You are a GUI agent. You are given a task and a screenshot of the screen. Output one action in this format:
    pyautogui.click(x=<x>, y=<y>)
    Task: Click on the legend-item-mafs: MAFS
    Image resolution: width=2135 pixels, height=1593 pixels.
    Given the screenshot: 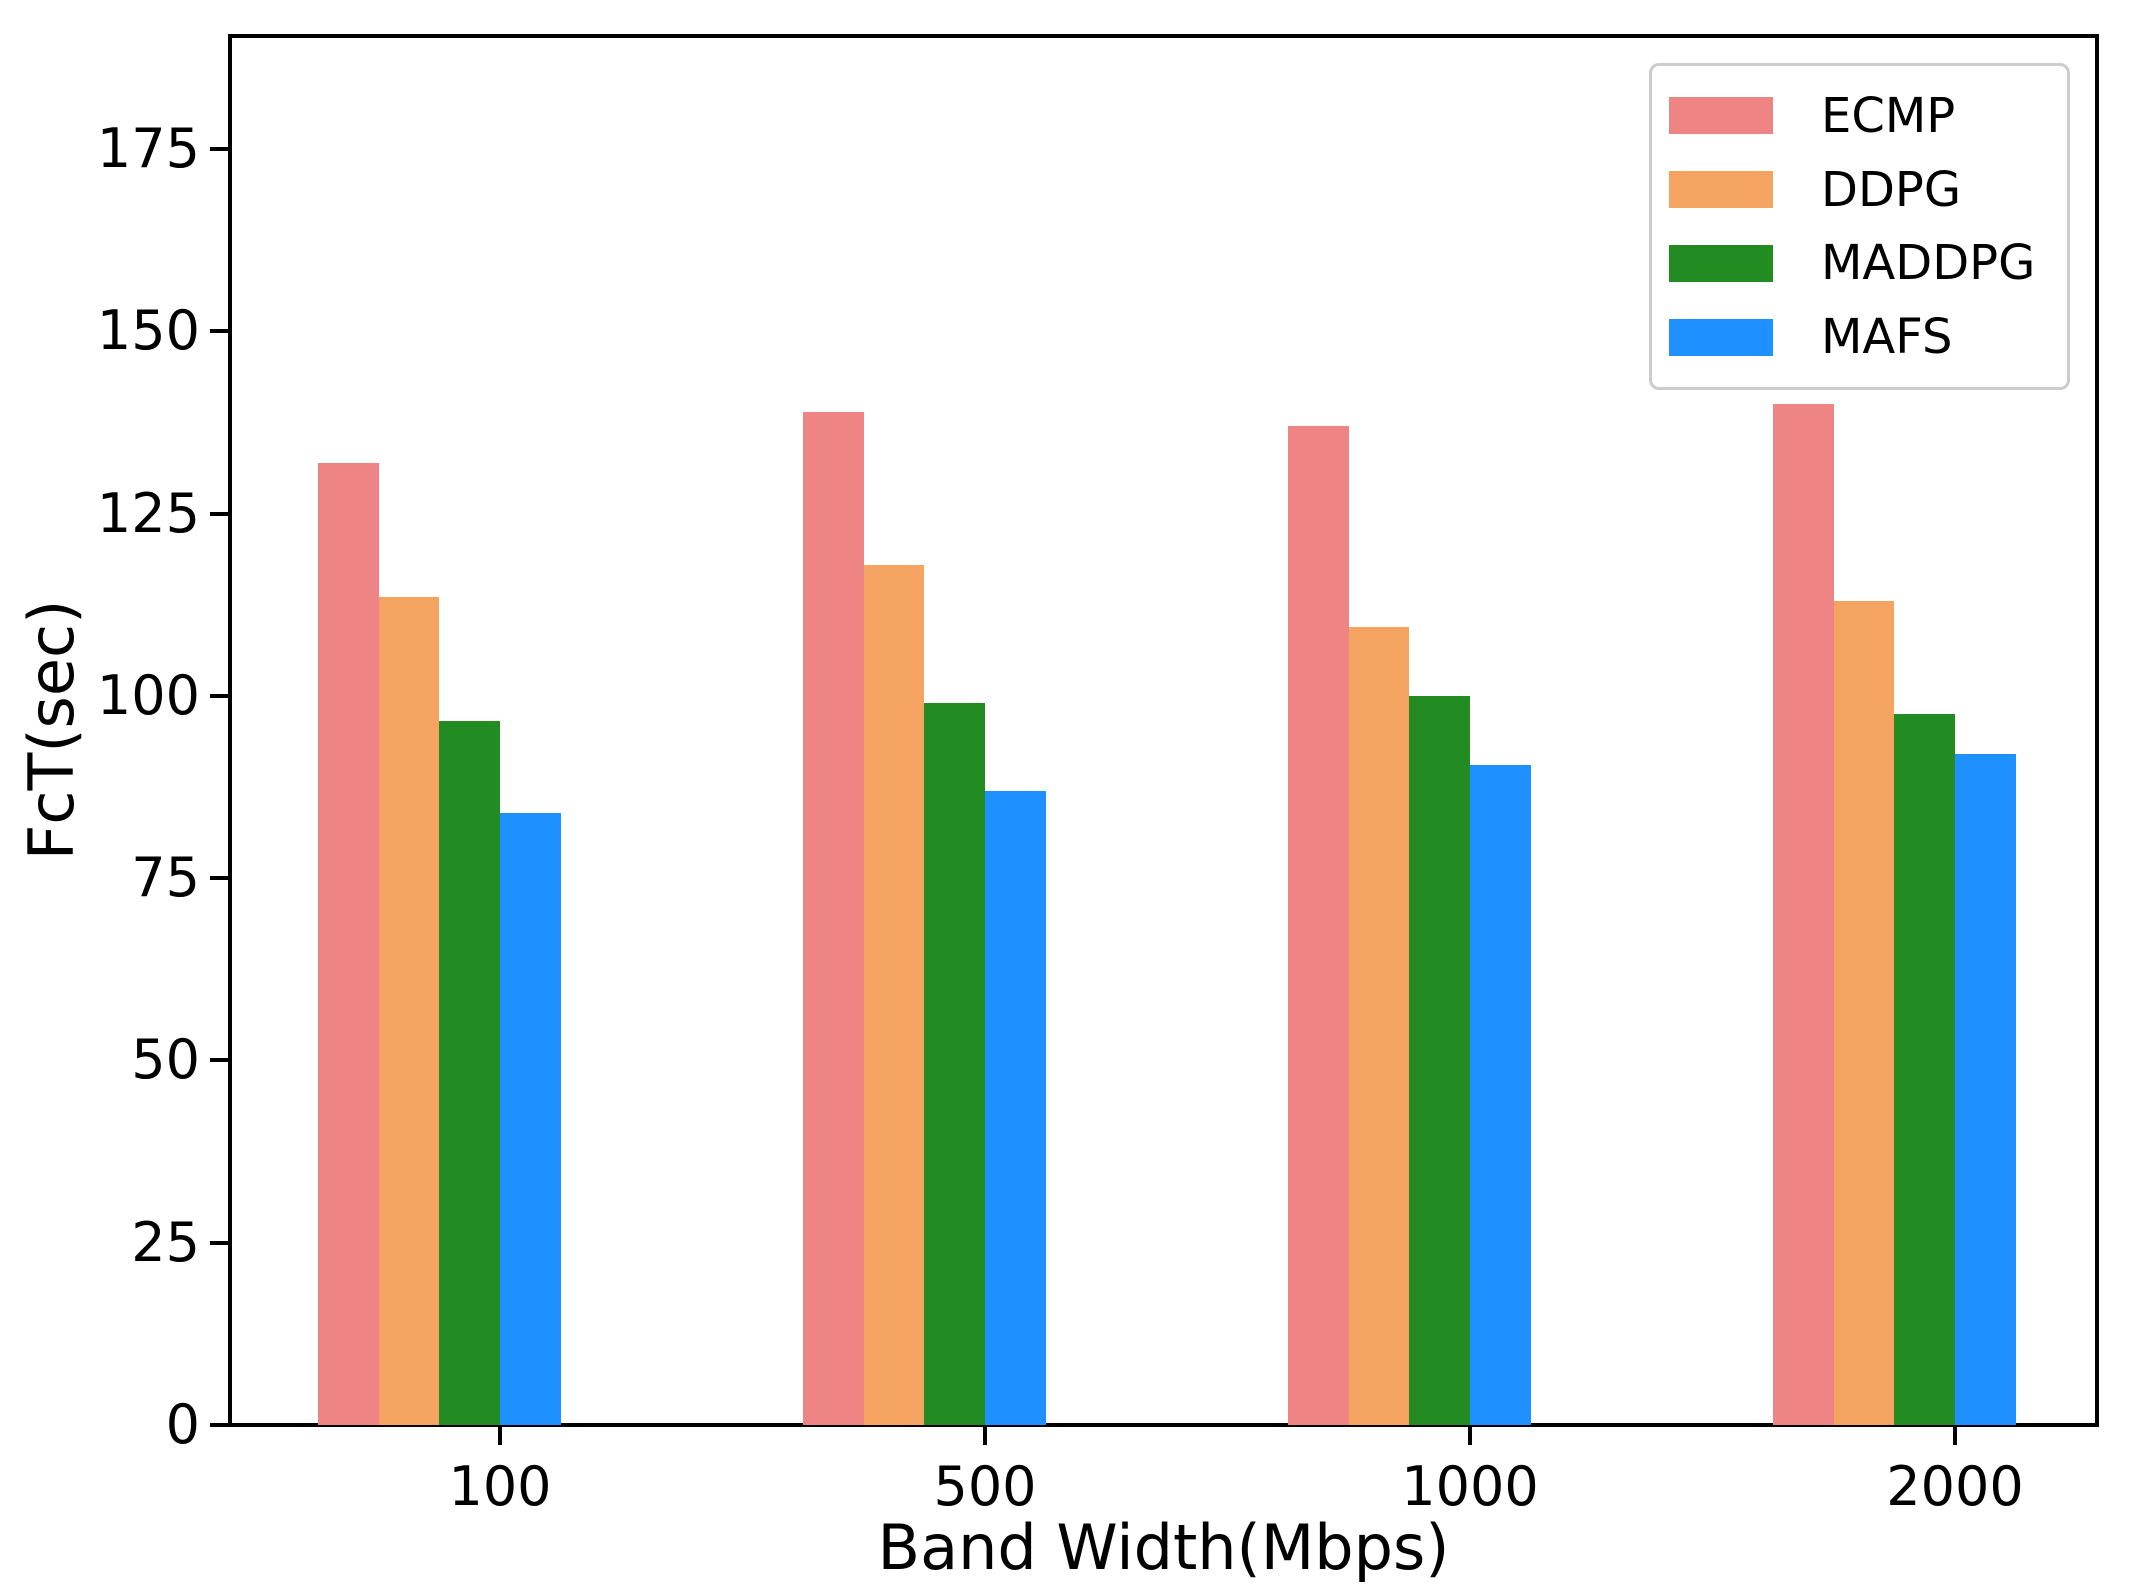 What is the action you would take?
    pyautogui.click(x=1859, y=337)
    